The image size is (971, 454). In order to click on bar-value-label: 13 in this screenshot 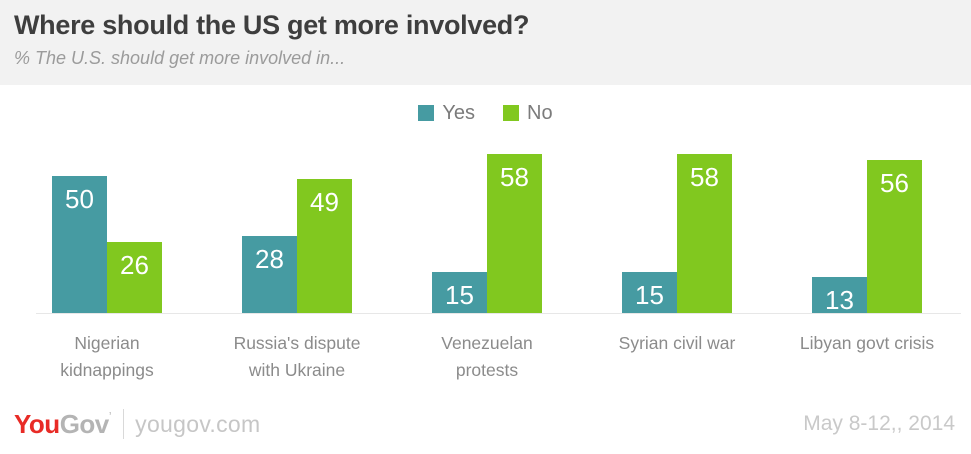, I will do `click(839, 300)`.